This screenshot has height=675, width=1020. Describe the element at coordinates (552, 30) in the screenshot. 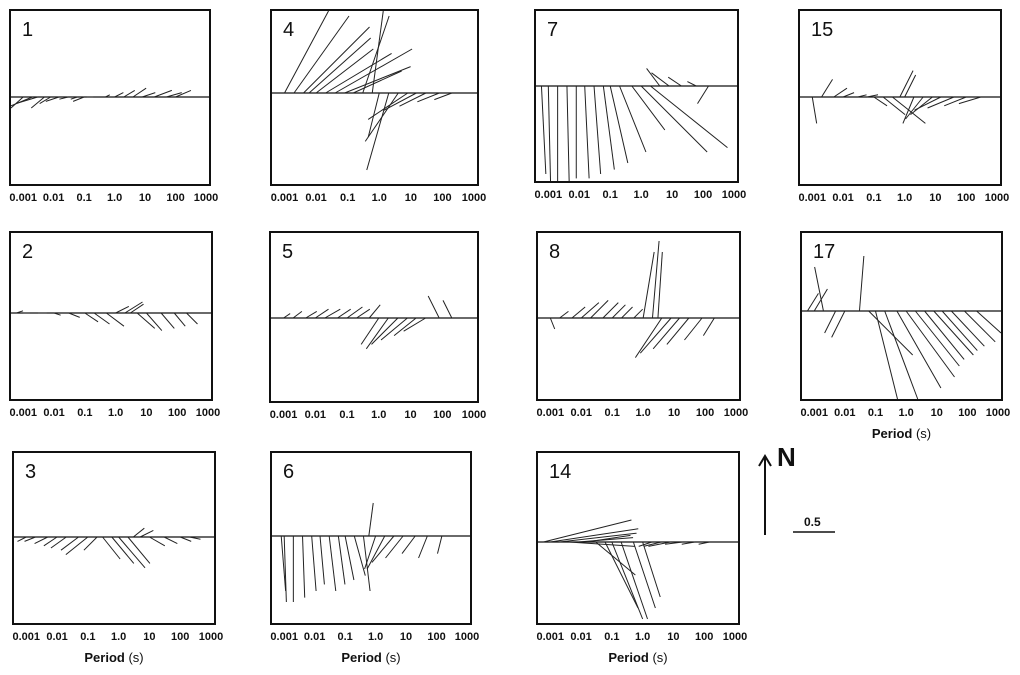

I see `site-label: 7` at that location.